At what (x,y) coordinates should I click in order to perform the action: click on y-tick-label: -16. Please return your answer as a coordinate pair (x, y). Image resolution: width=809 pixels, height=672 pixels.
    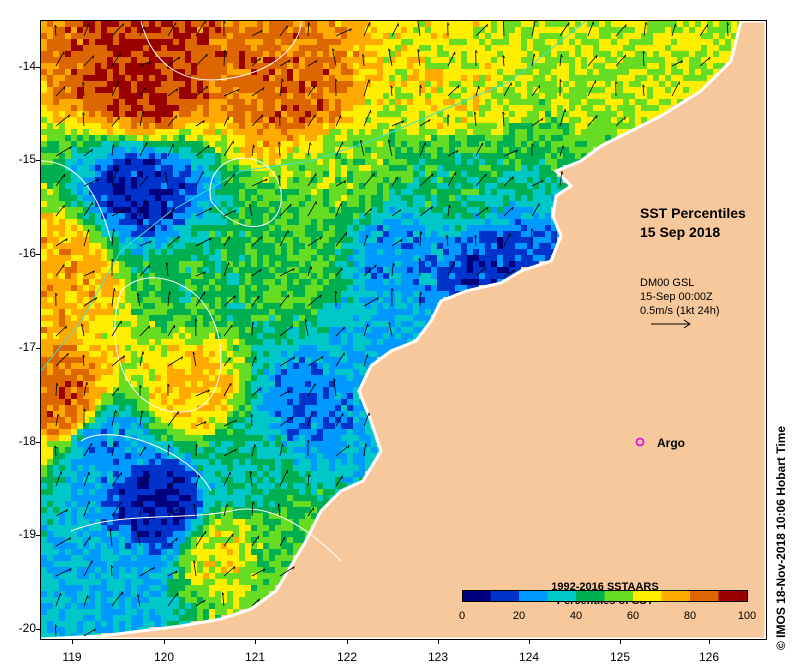
    Looking at the image, I should click on (27, 253).